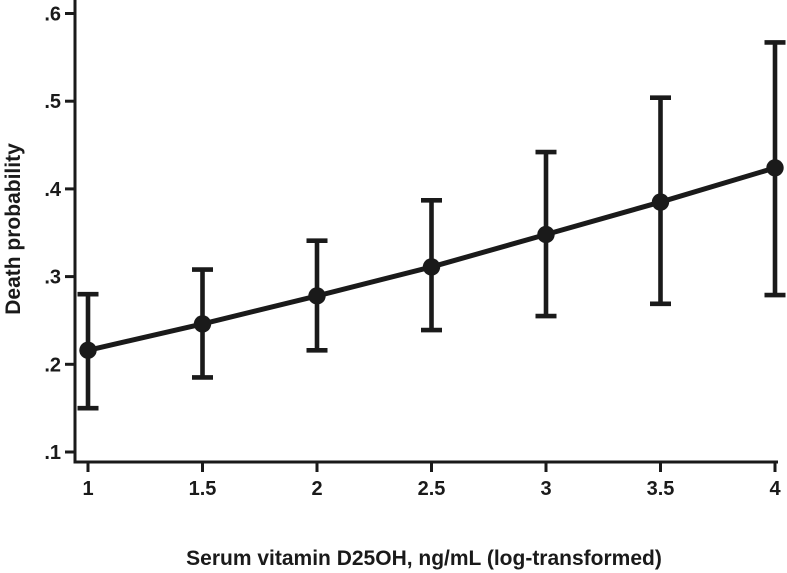 This screenshot has height=573, width=787. I want to click on y-axis-tick-label: .5, so click(52, 102).